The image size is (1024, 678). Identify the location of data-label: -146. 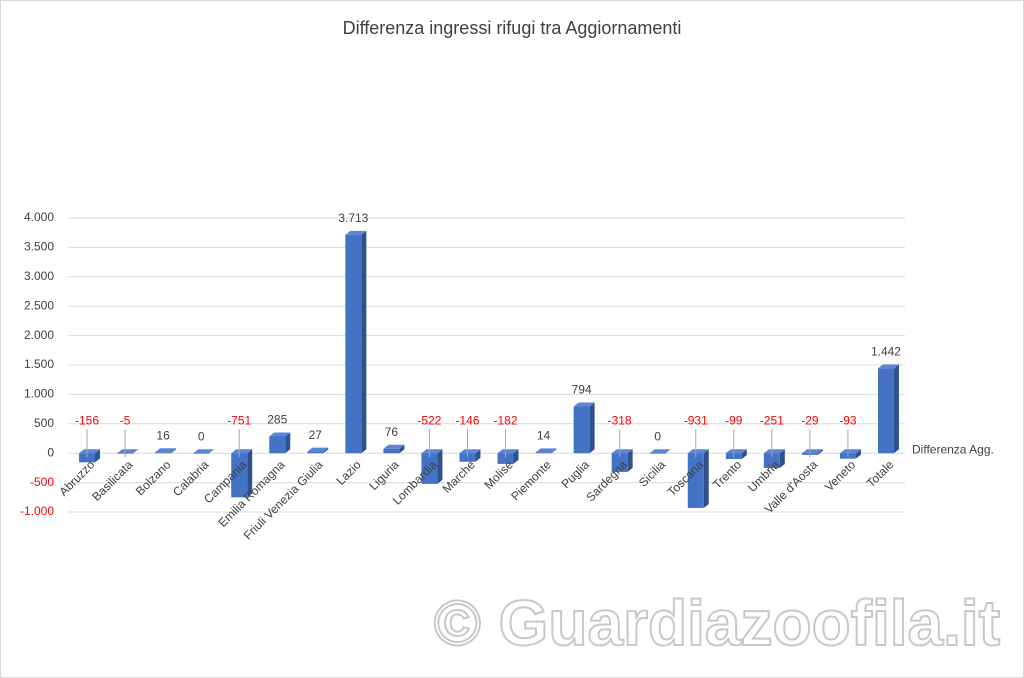
(467, 420).